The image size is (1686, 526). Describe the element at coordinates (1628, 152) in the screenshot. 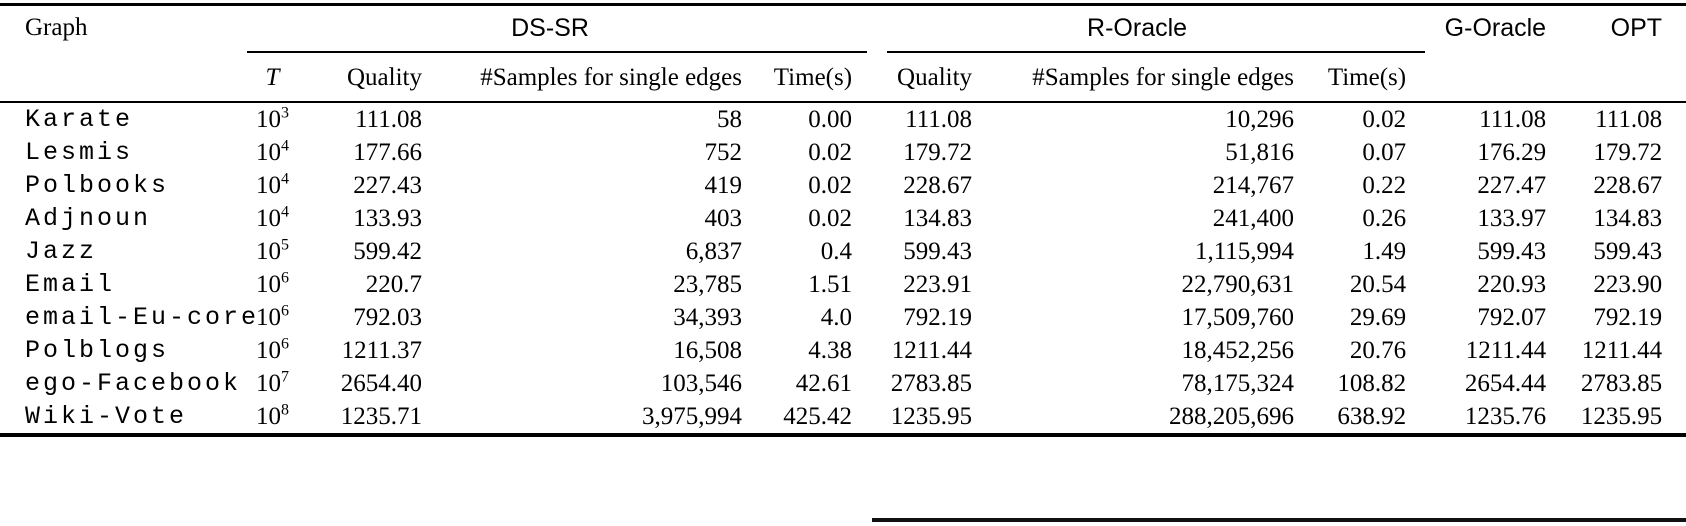

I see `opt-cell: 179.72` at that location.